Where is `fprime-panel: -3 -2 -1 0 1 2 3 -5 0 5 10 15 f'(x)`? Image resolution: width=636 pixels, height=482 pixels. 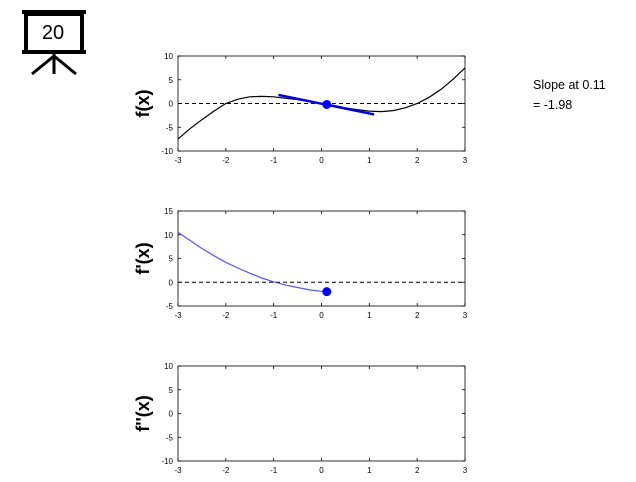 fprime-panel: -3 -2 -1 0 1 2 3 -5 0 5 10 15 f'(x) is located at coordinates (300, 263).